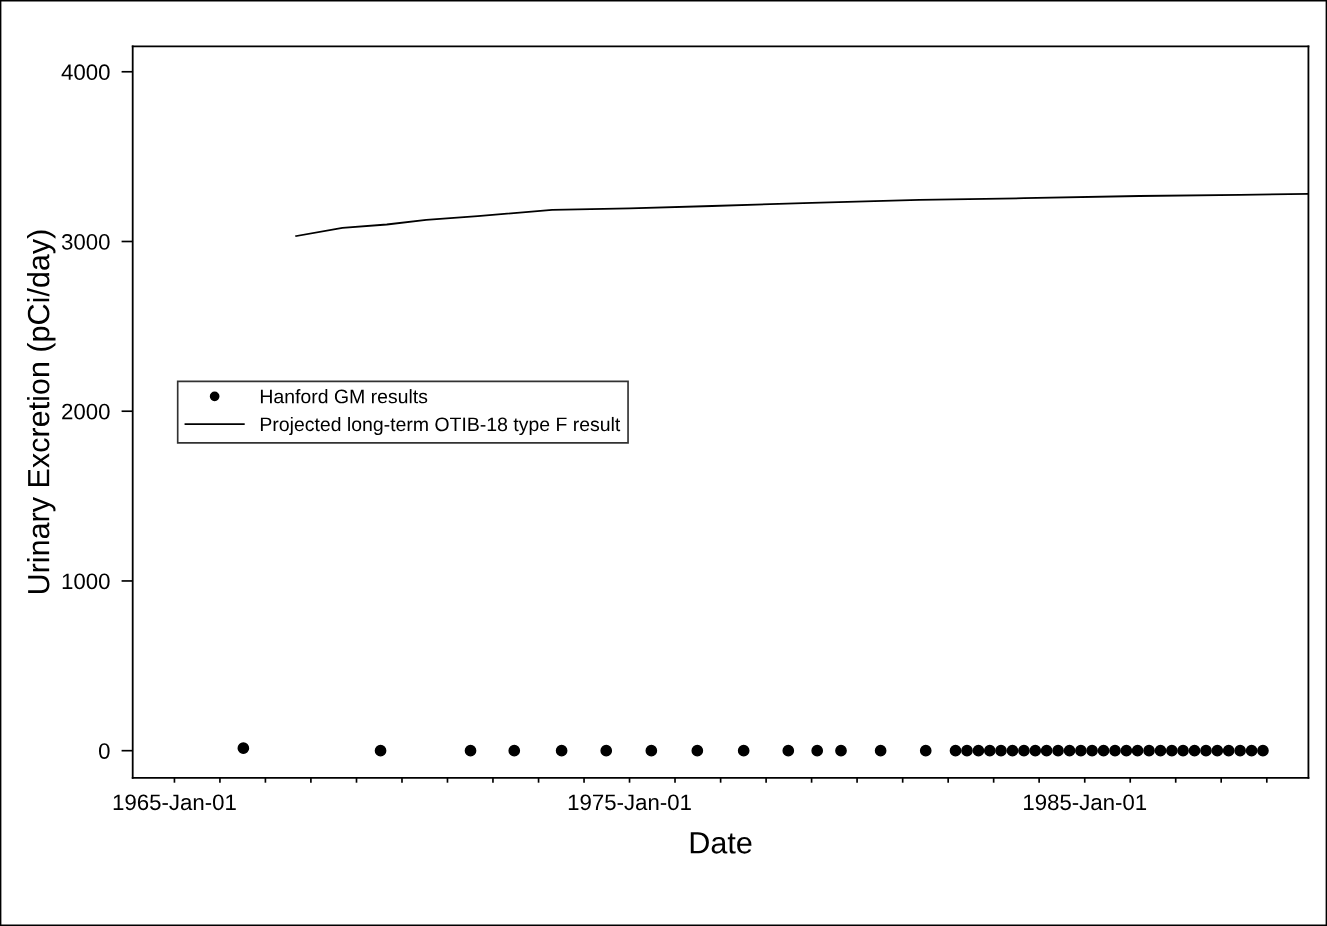 This screenshot has height=926, width=1327. What do you see at coordinates (629, 802) in the screenshot?
I see `x-tick-label: 1975-Jan-01` at bounding box center [629, 802].